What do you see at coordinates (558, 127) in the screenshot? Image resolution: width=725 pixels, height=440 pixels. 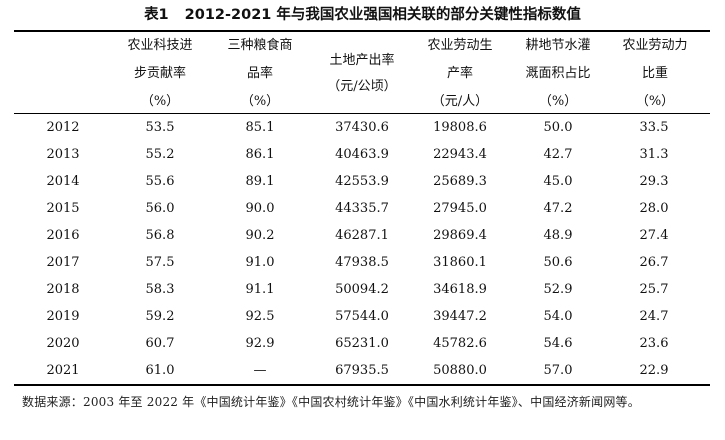 I see `value-cell: 50.0` at bounding box center [558, 127].